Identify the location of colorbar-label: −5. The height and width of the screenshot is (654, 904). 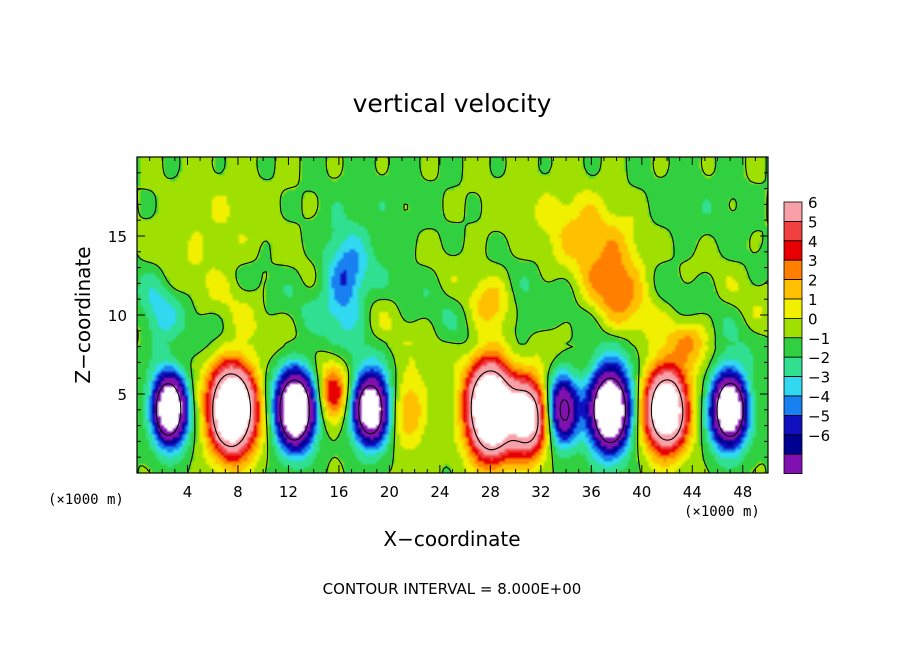
(819, 416).